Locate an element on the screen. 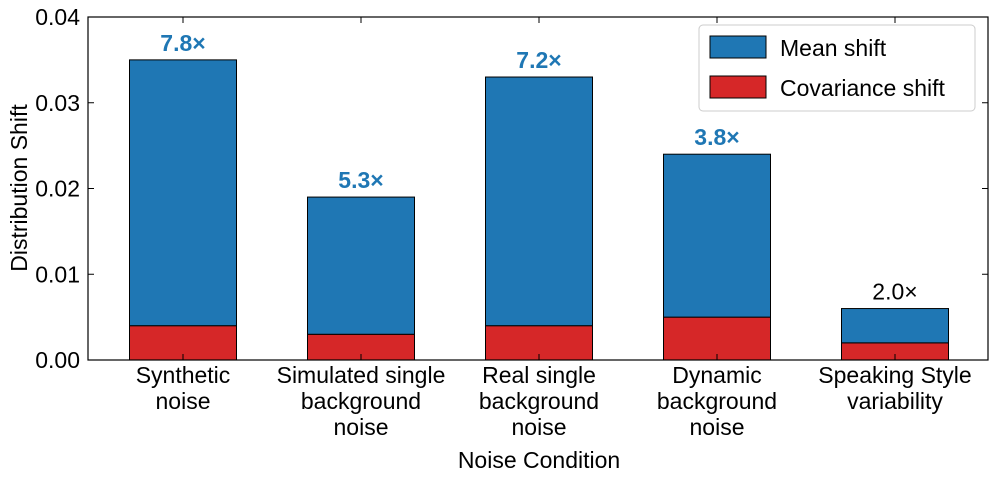 Image resolution: width=996 pixels, height=480 pixels. legend-label-covariance-shift: Covariance shift is located at coordinates (863, 88).